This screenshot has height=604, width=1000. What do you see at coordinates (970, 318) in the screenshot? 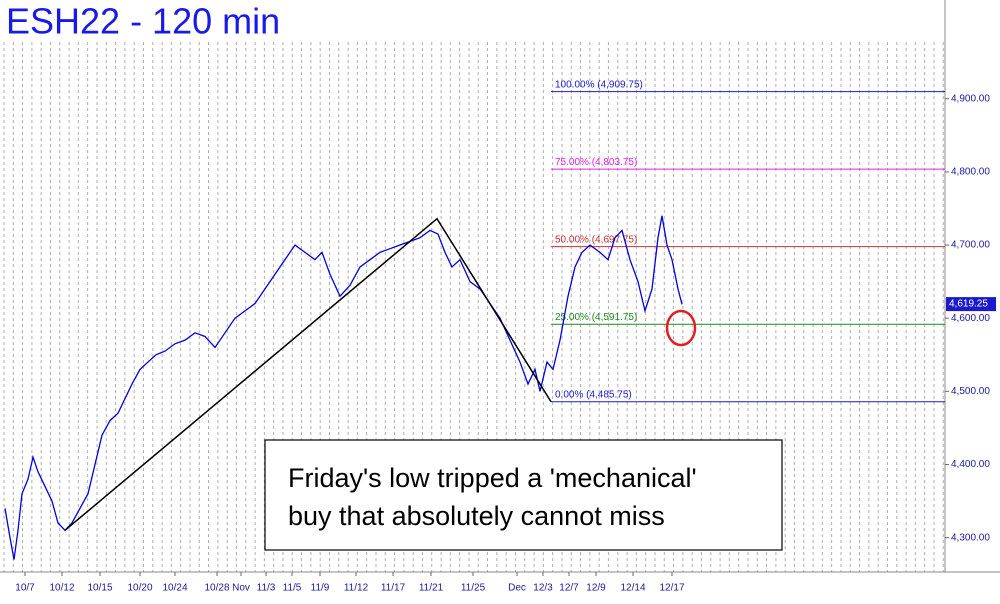
I see `y-tick-label: 4,600.00` at bounding box center [970, 318].